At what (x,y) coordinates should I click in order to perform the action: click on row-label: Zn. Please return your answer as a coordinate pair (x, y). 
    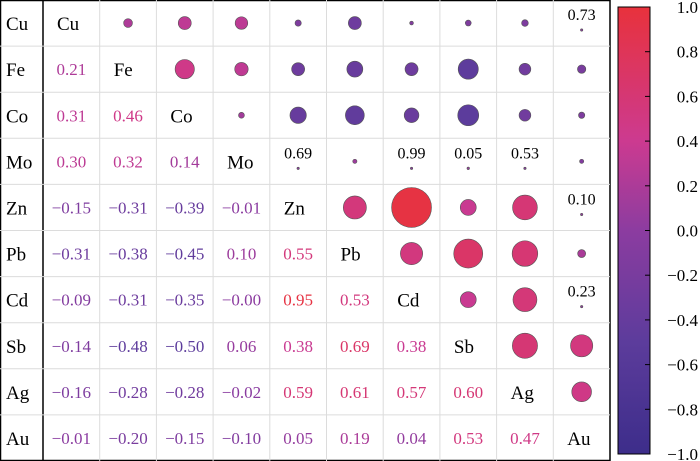
    Looking at the image, I should click on (17, 208).